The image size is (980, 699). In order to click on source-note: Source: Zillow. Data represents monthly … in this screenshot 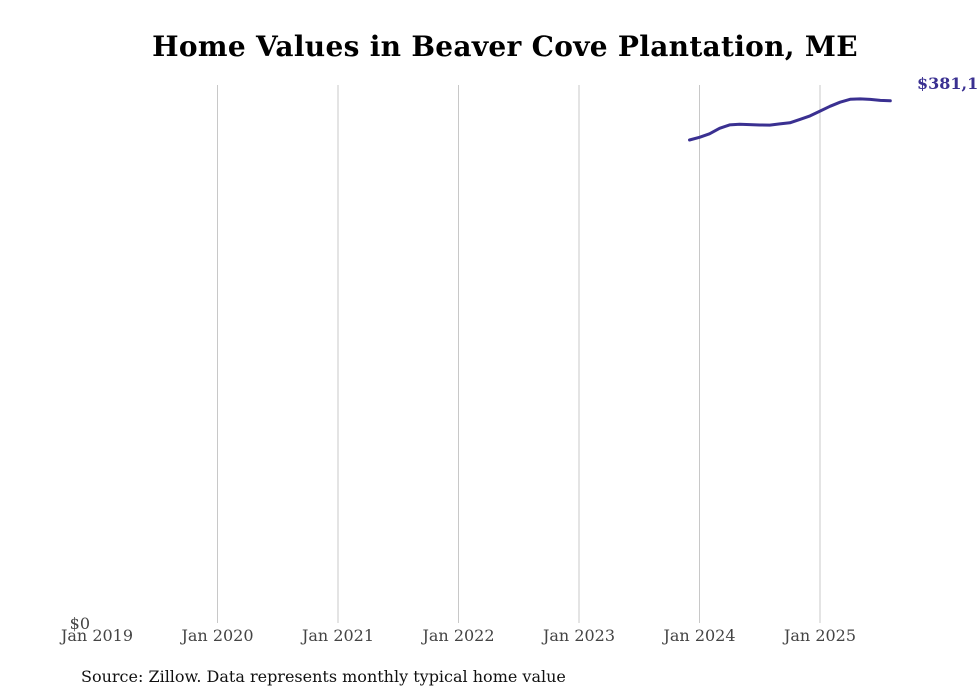, I will do `click(323, 676)`.